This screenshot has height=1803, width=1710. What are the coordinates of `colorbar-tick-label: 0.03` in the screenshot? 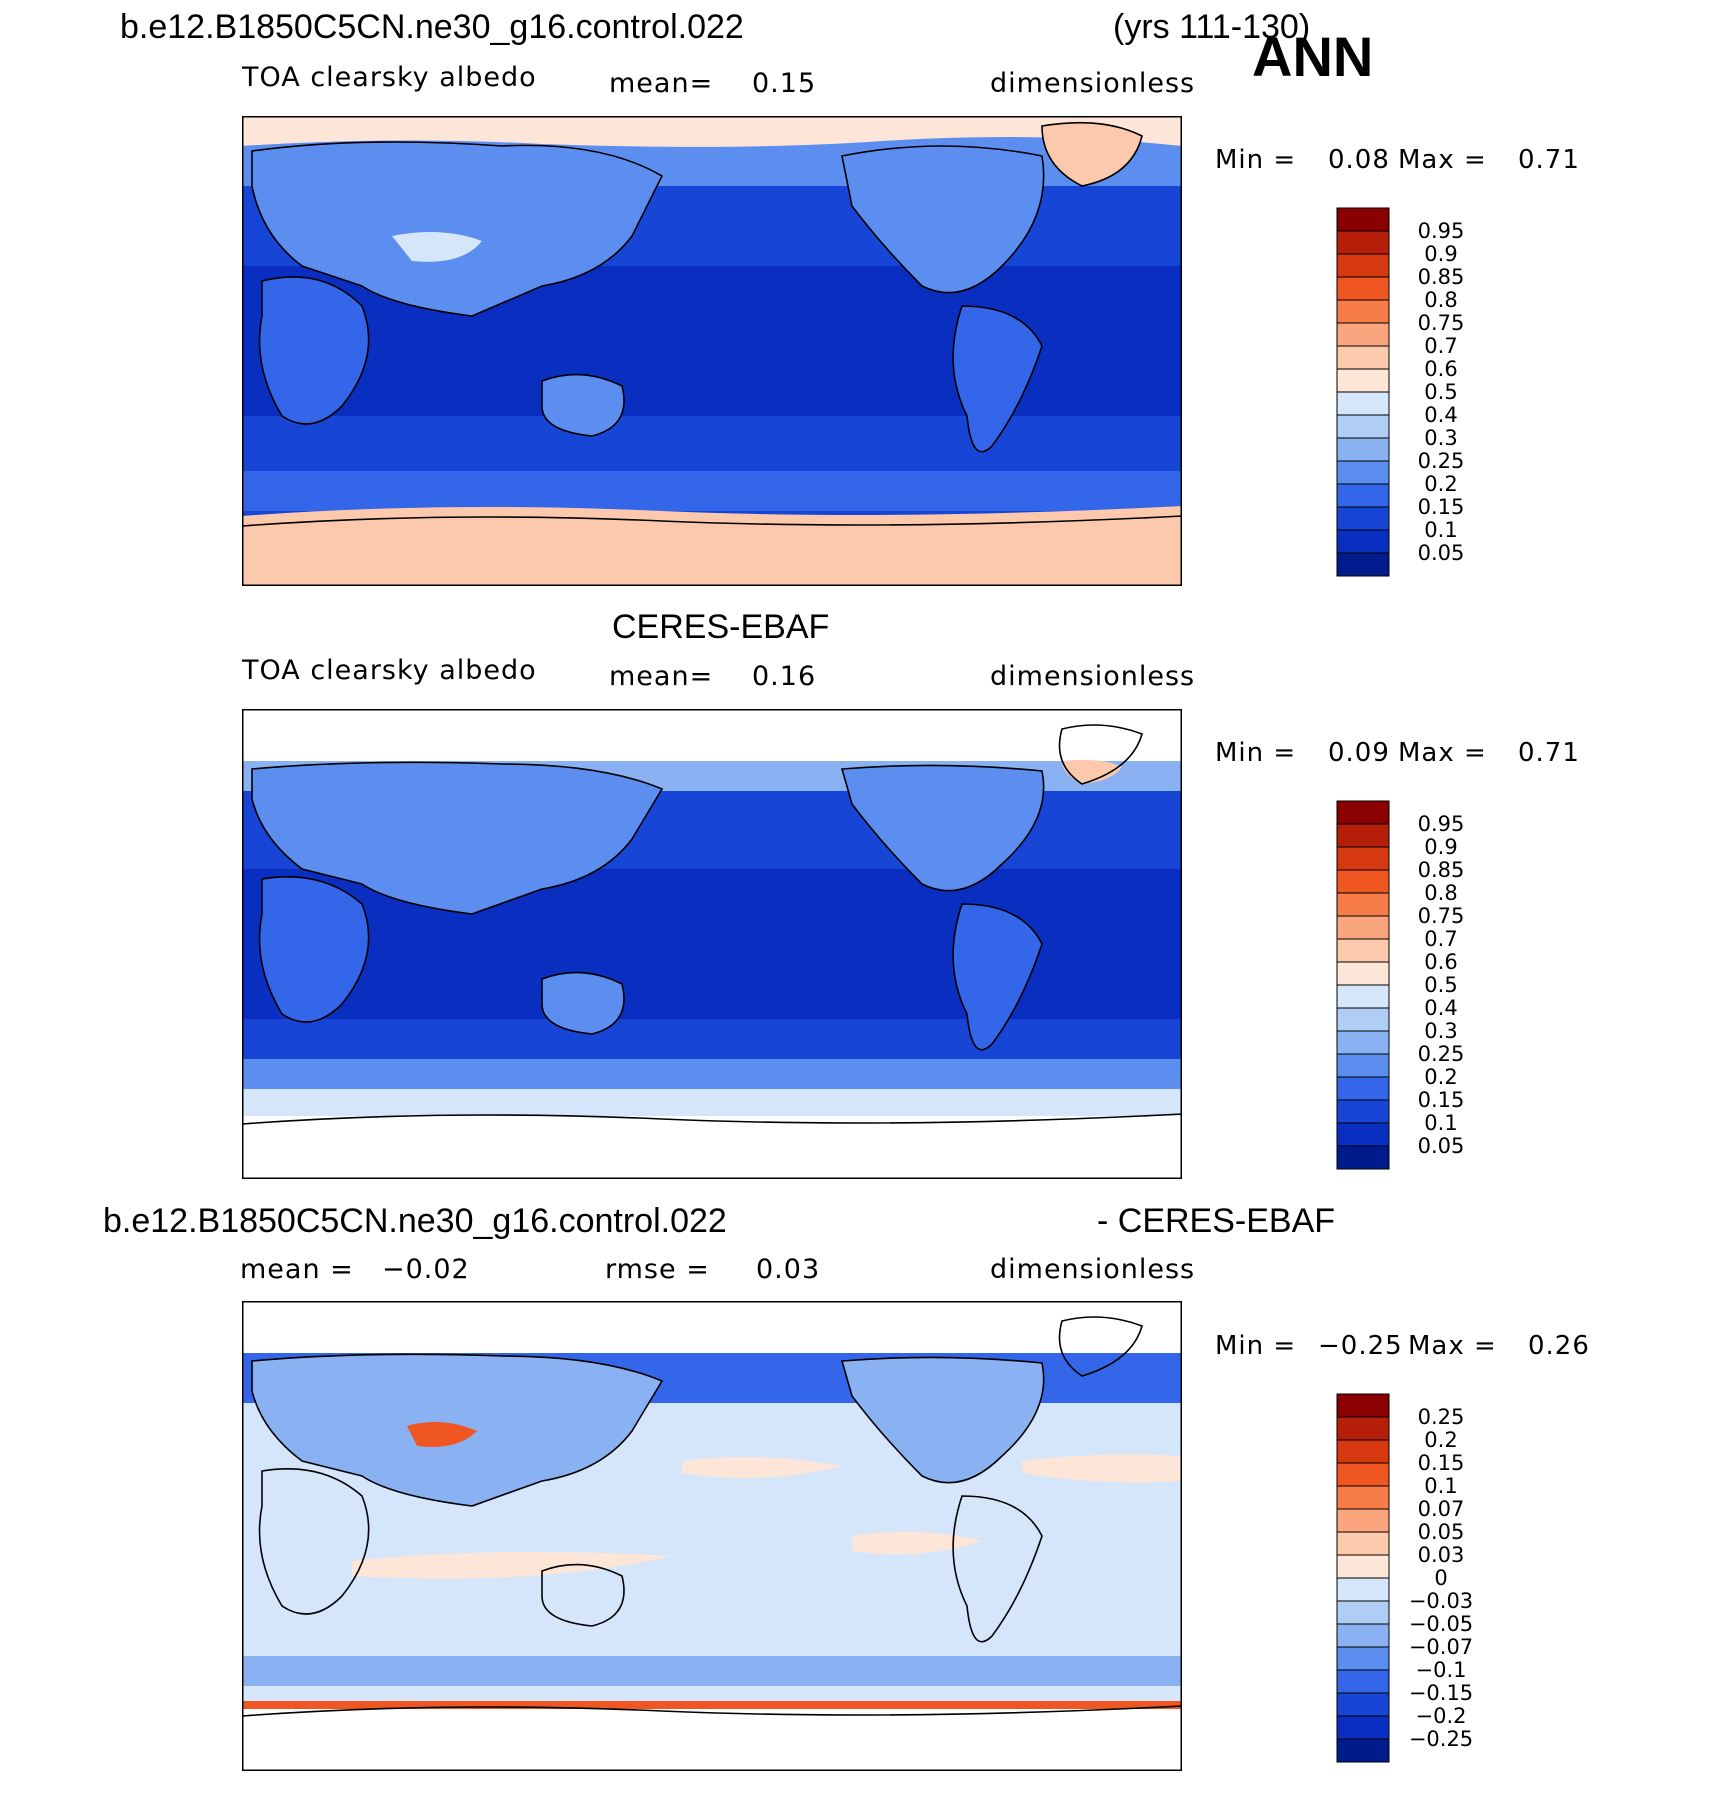 It's located at (1441, 1555).